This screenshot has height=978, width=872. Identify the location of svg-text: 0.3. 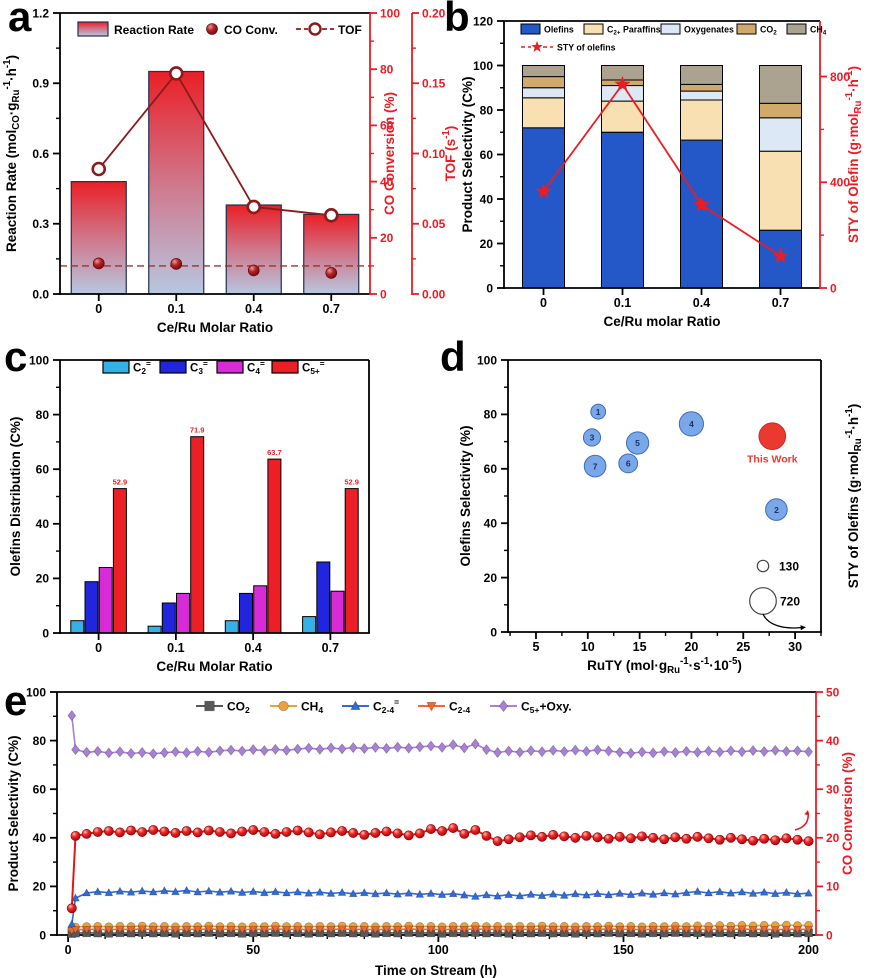
(40, 224).